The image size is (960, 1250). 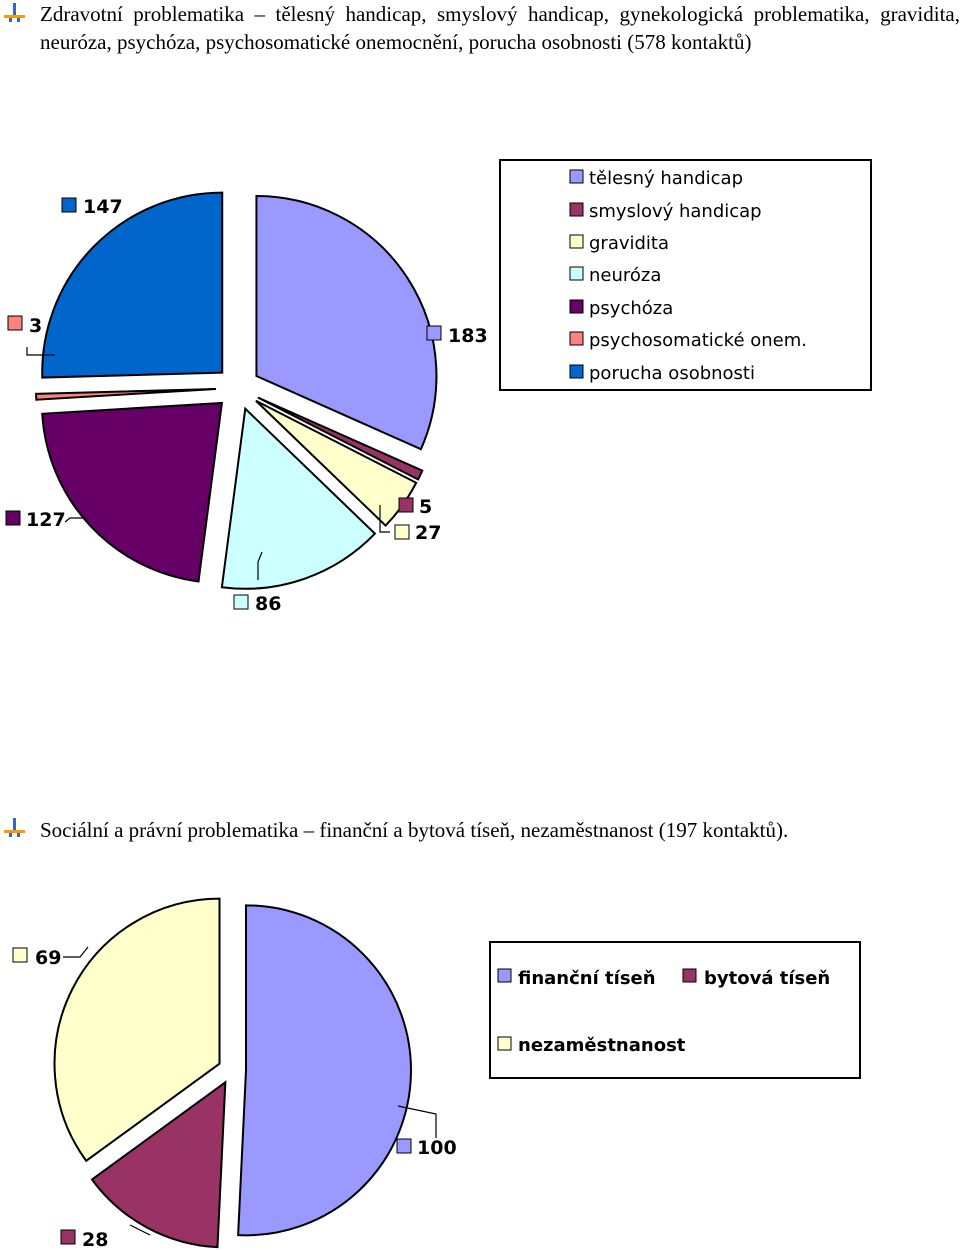 What do you see at coordinates (631, 308) in the screenshot?
I see `legend-label: psychóza` at bounding box center [631, 308].